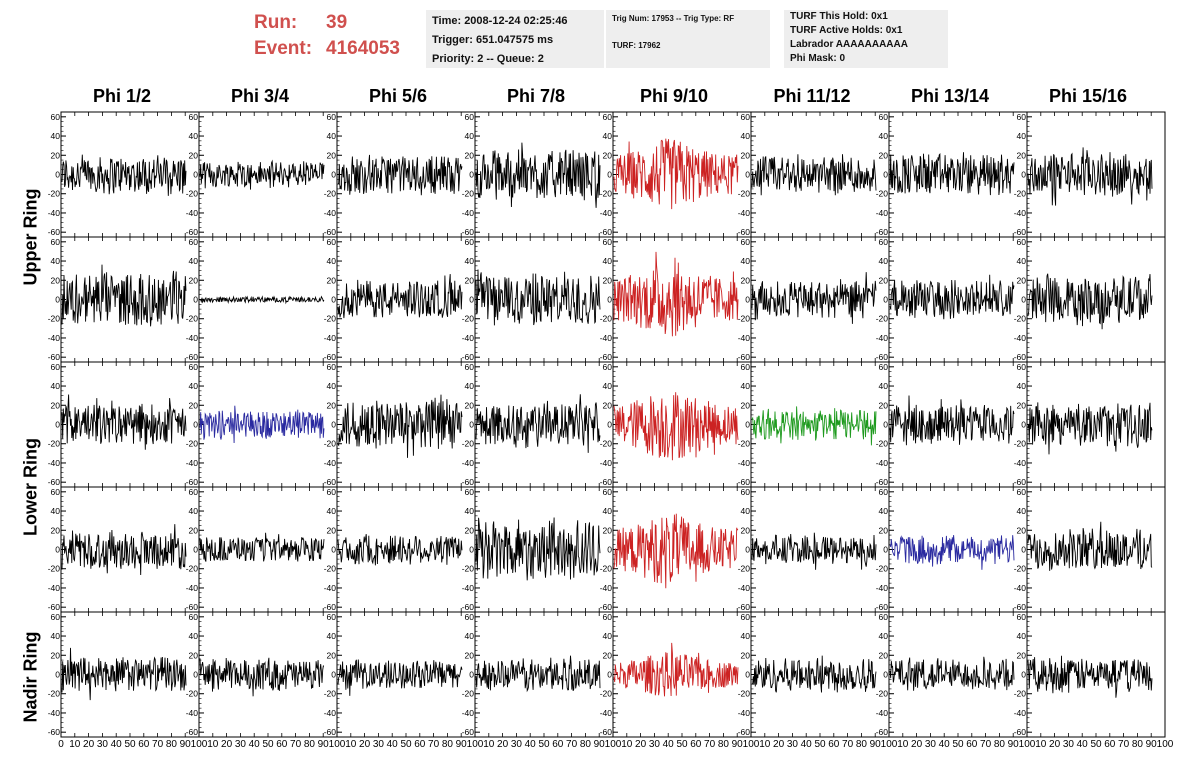  What do you see at coordinates (849, 44) in the screenshot?
I see `labrador-text: Labrador AAAAAAAAAA` at bounding box center [849, 44].